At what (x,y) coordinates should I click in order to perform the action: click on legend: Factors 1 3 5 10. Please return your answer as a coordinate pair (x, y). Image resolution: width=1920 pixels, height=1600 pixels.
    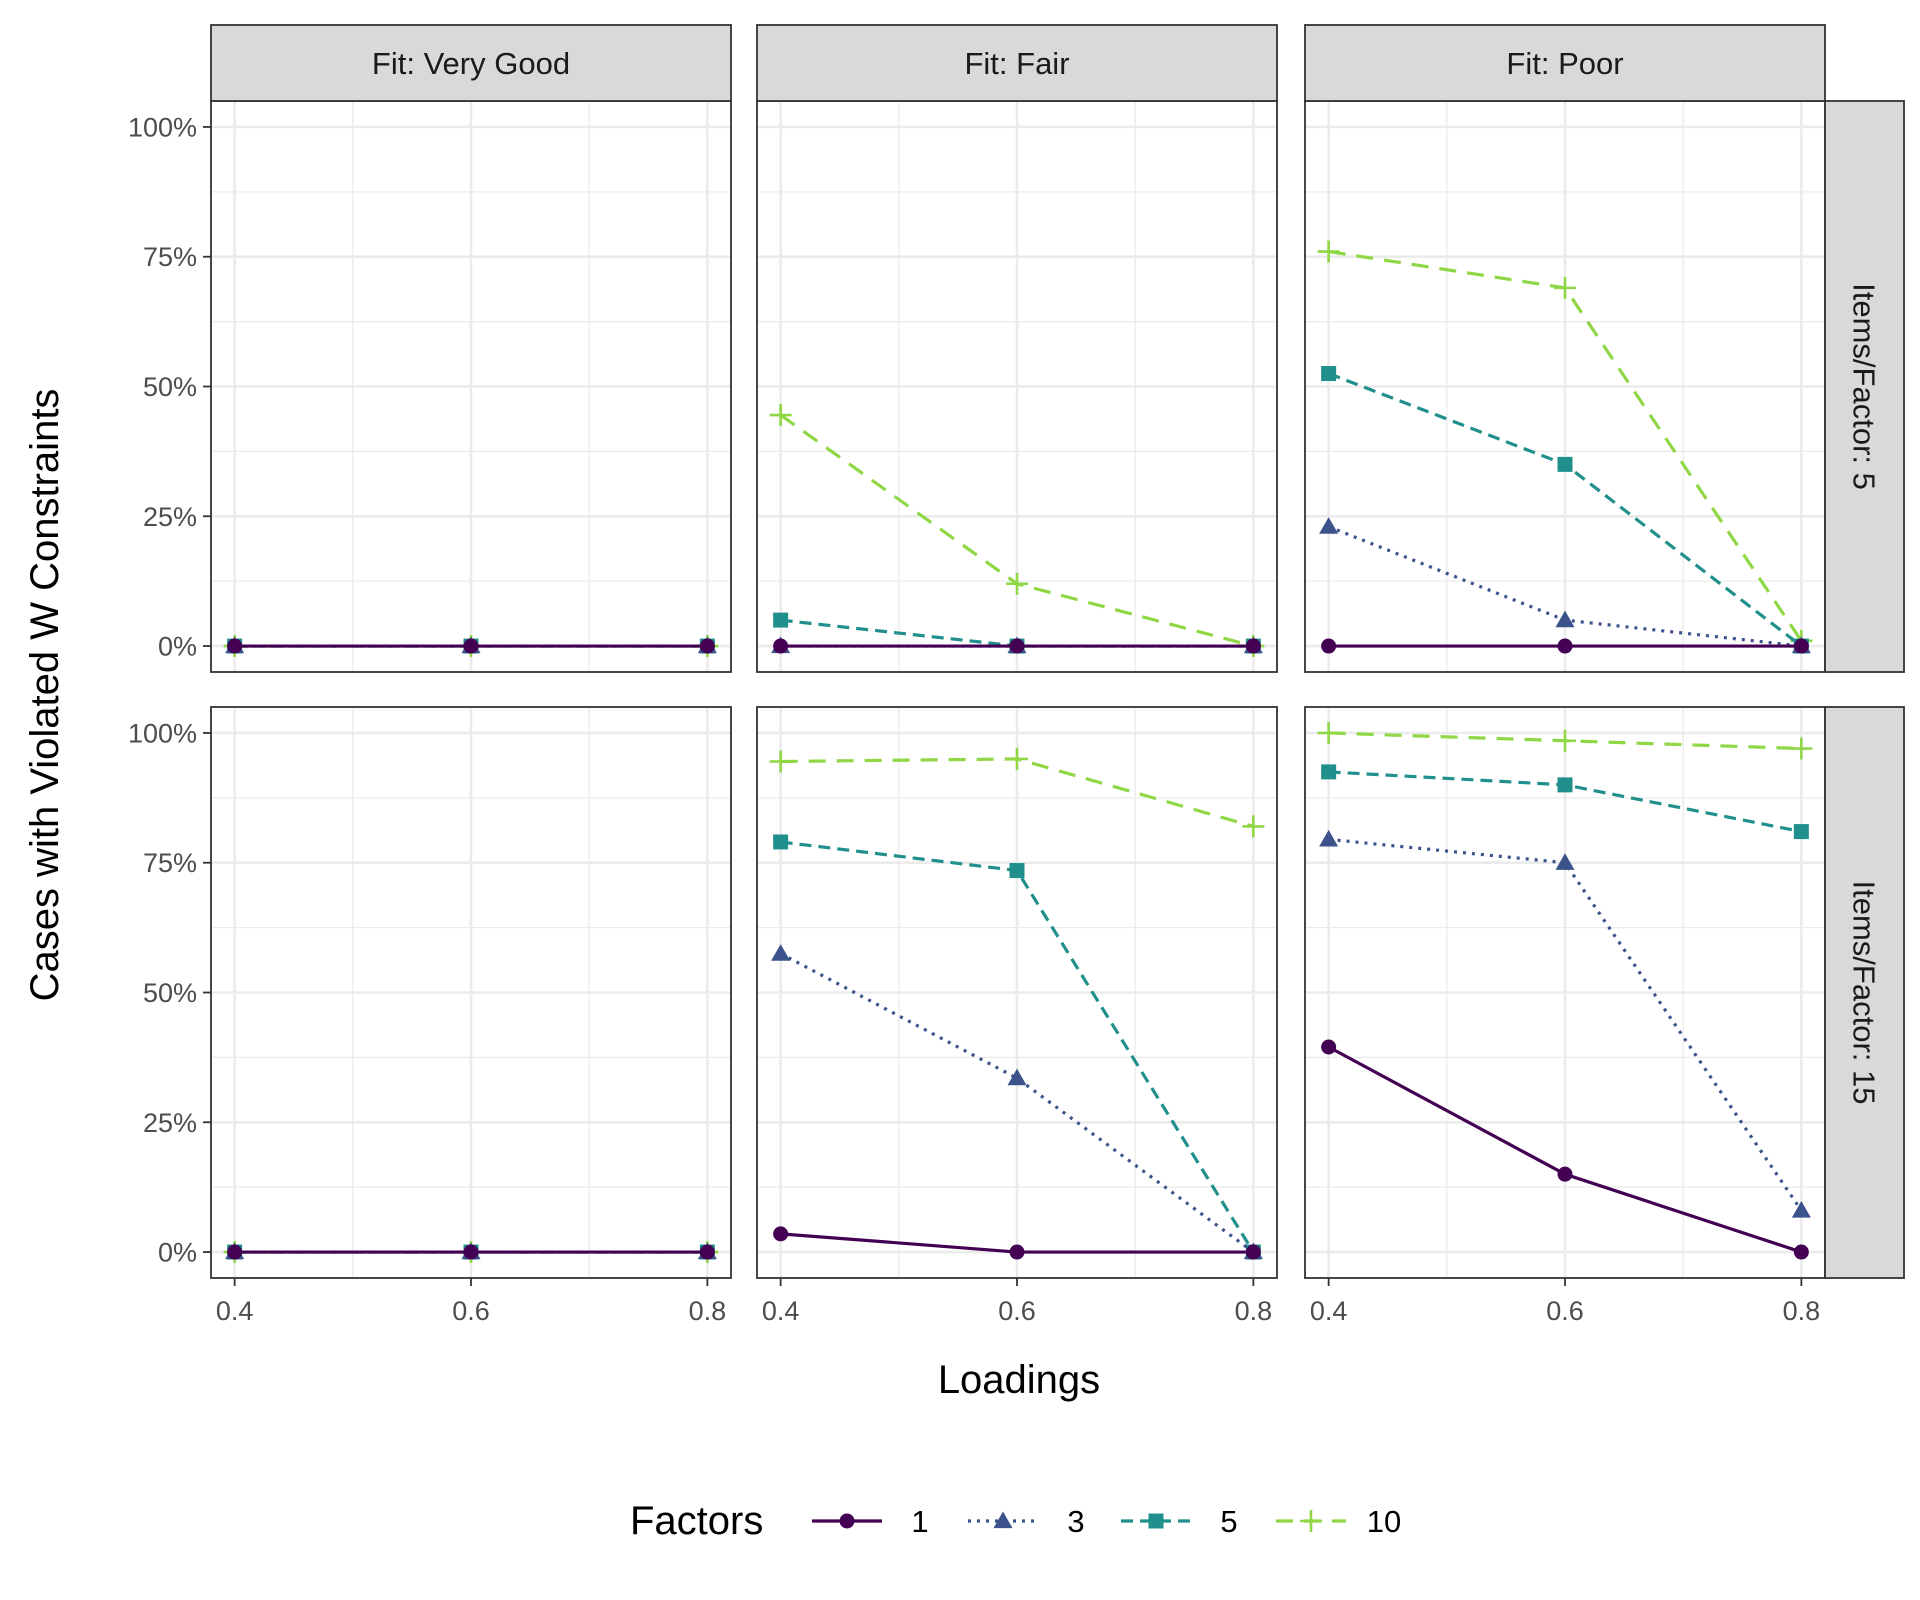
    Looking at the image, I should click on (1015, 1521).